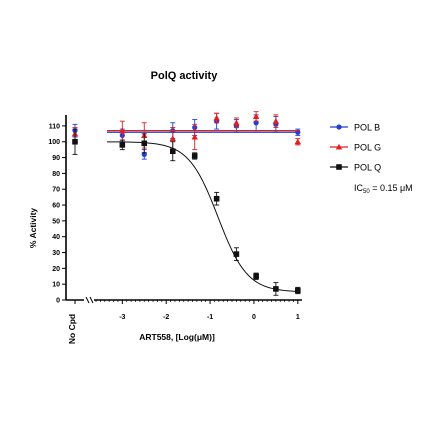 The height and width of the screenshot is (440, 440). Describe the element at coordinates (72, 329) in the screenshot. I see `no-cpd-label: No Cpd` at that location.